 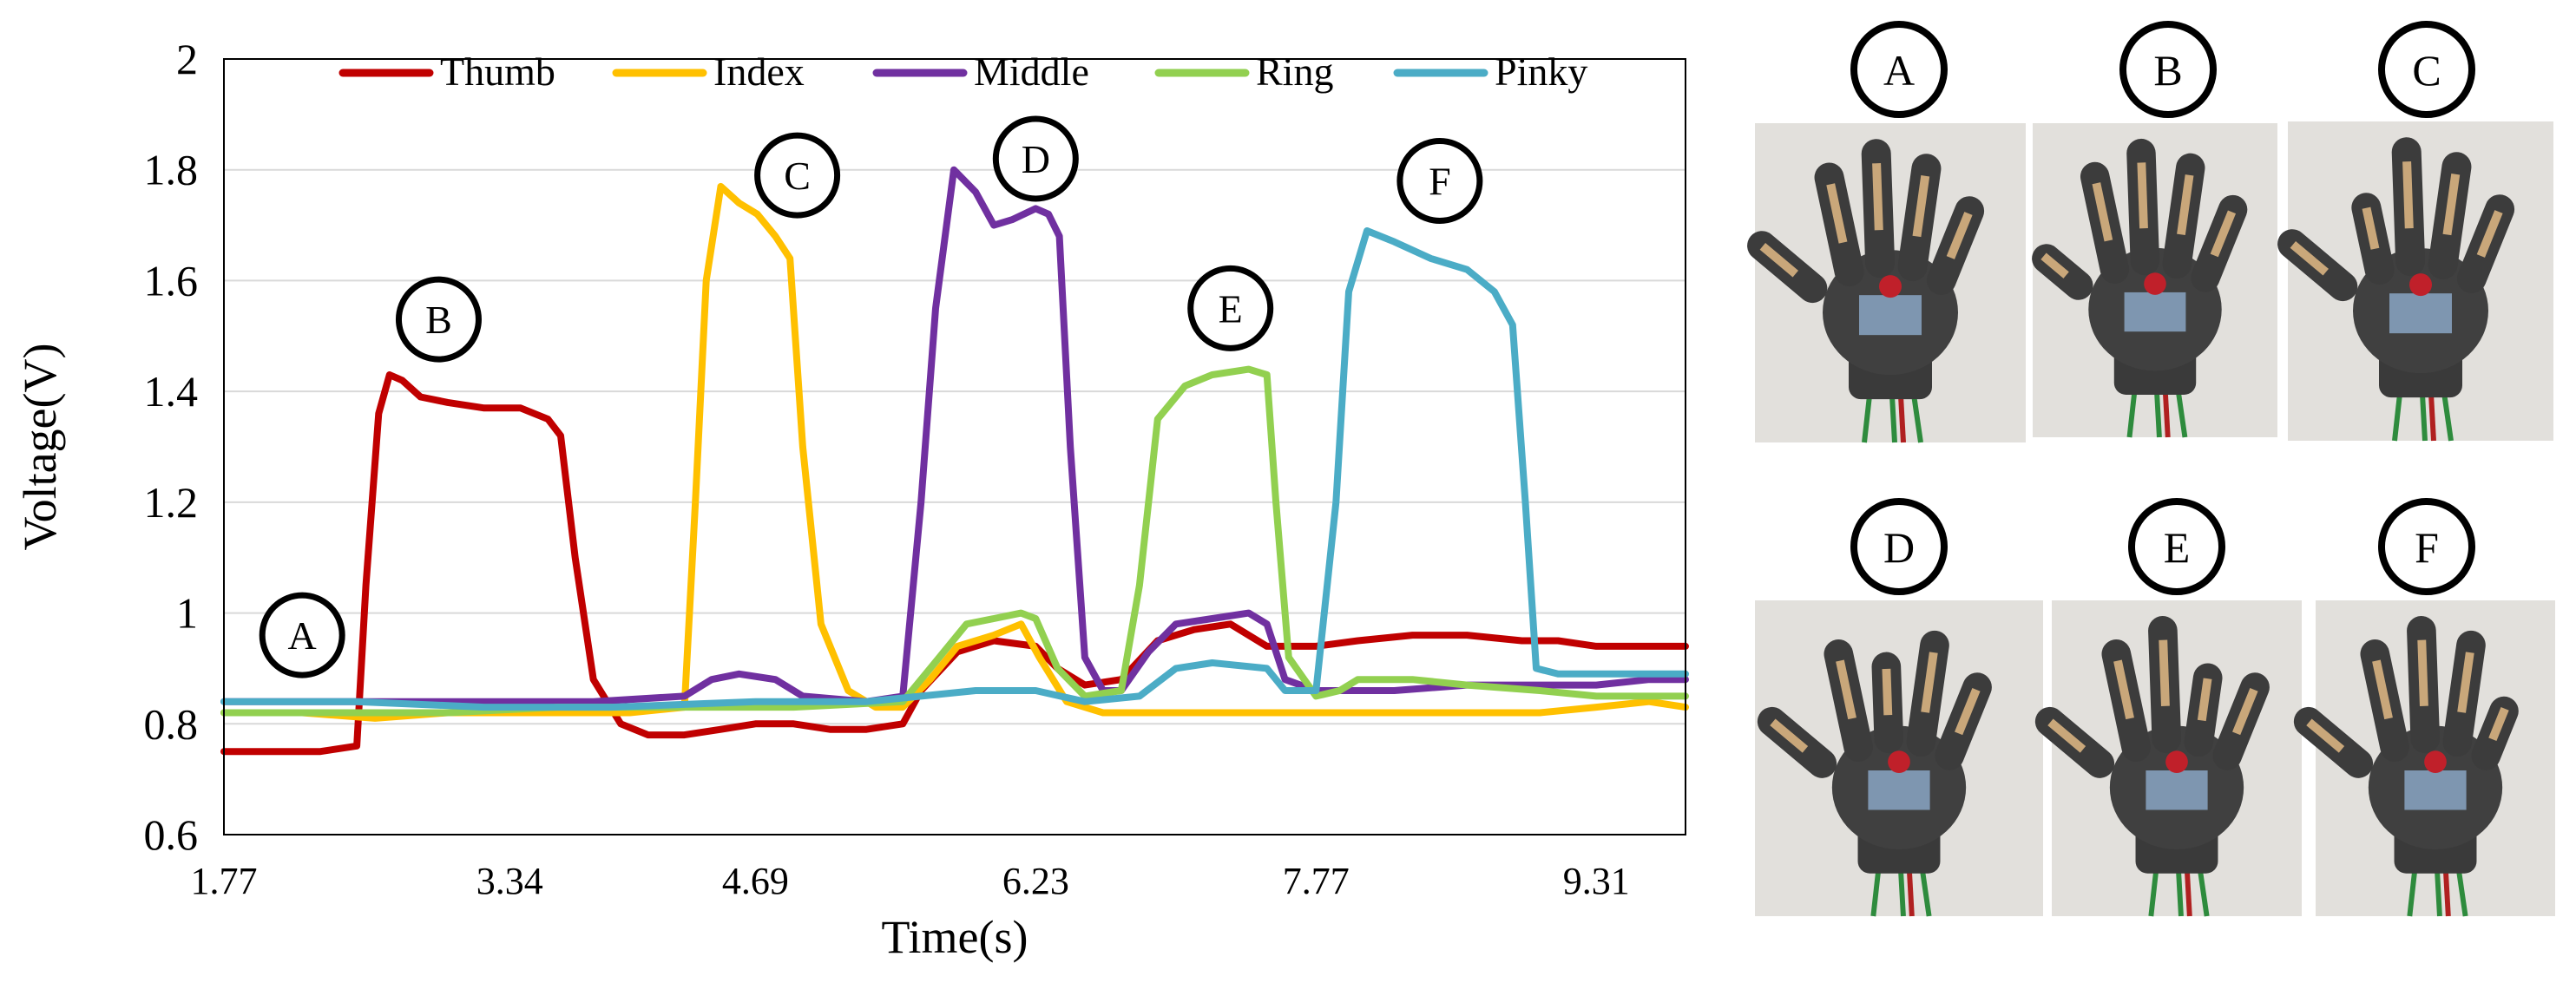 I want to click on photo-label-circle-e, so click(x=2176, y=546).